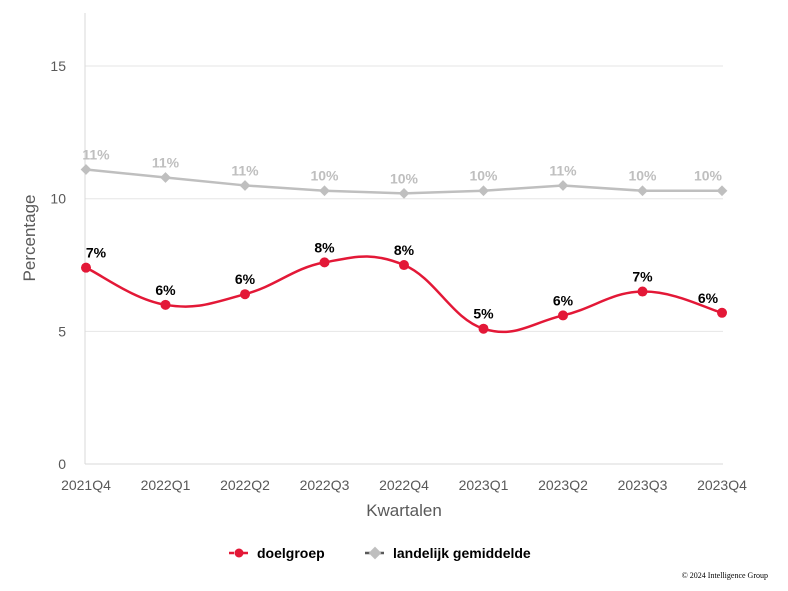  What do you see at coordinates (462, 553) in the screenshot?
I see `legend-label-landelijk-gemiddelde: landelijk gemiddelde` at bounding box center [462, 553].